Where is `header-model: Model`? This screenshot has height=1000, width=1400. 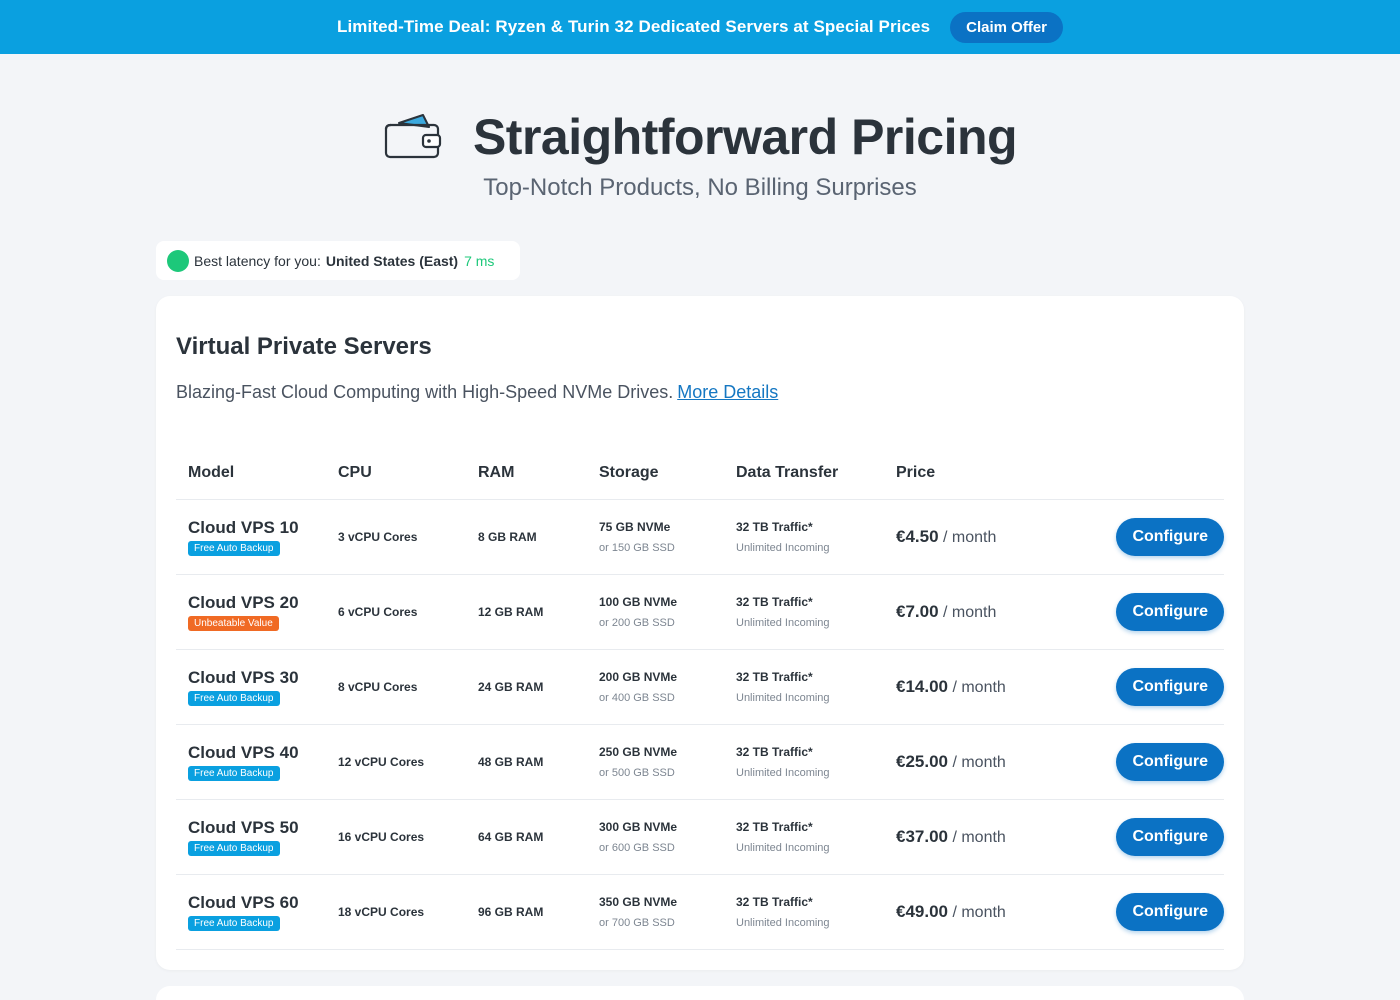
header-model: Model is located at coordinates (211, 472).